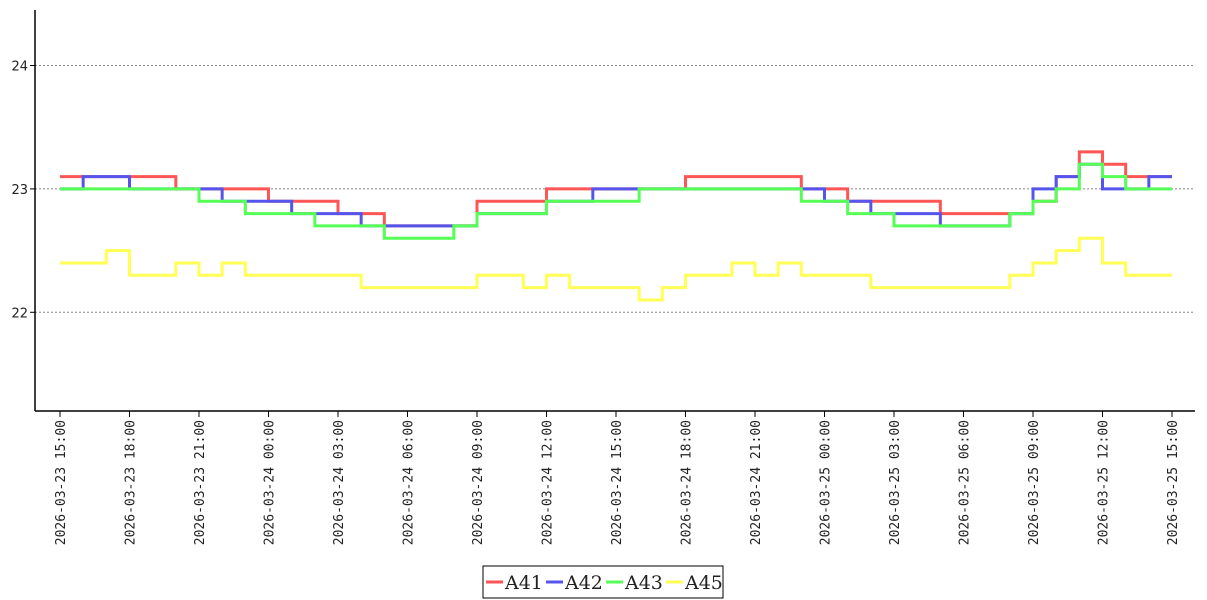 The width and height of the screenshot is (1207, 600). Describe the element at coordinates (687, 482) in the screenshot. I see `x-tick-label: 2026-03-24 18:00` at that location.